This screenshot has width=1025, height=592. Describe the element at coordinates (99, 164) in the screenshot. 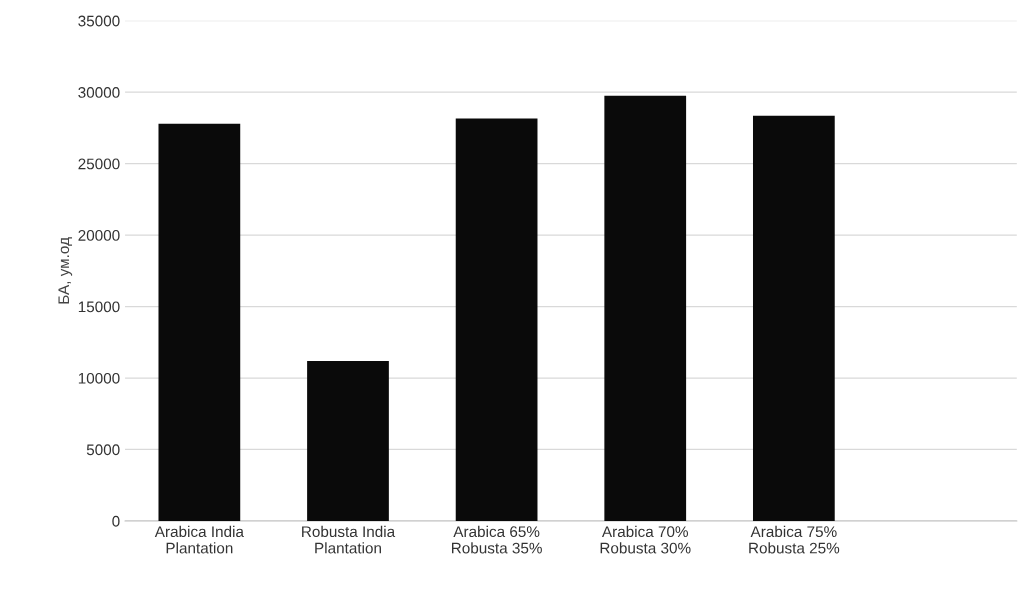

I see `y-tick-label: 25000` at that location.